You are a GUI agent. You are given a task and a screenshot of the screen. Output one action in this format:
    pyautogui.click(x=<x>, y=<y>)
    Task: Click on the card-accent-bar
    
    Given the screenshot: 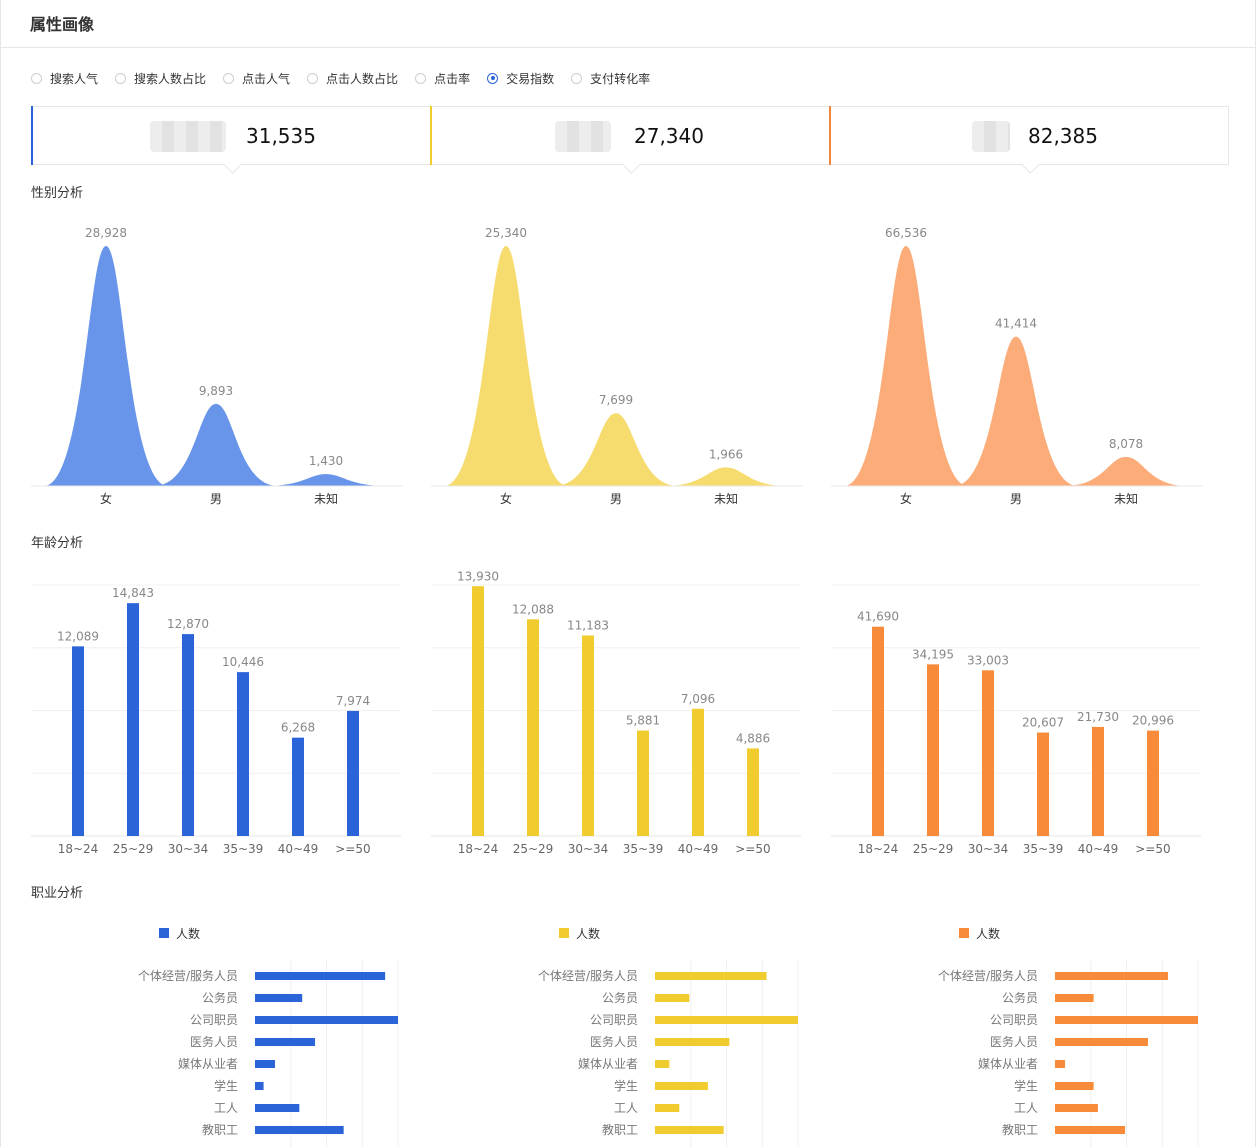 What is the action you would take?
    pyautogui.click(x=431, y=135)
    